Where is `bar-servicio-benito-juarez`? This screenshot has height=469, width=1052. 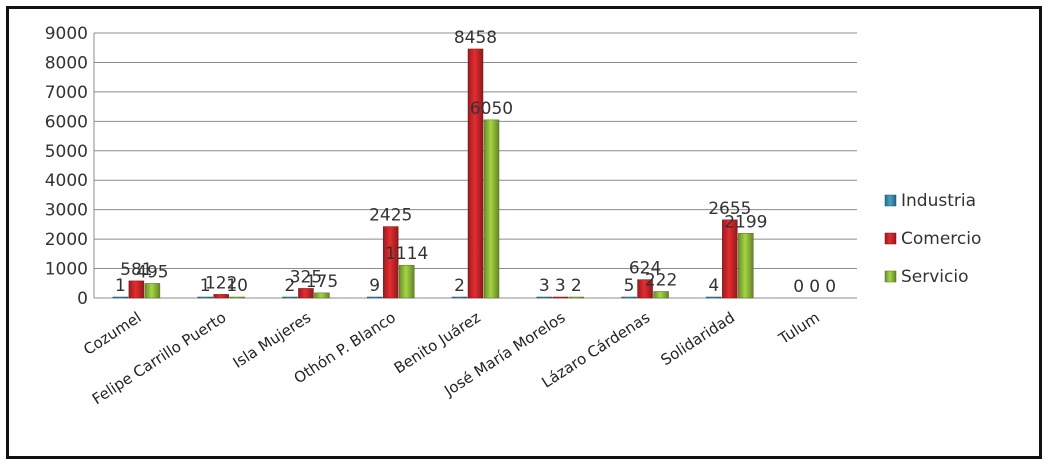
bar-servicio-benito-juarez is located at coordinates (491, 209).